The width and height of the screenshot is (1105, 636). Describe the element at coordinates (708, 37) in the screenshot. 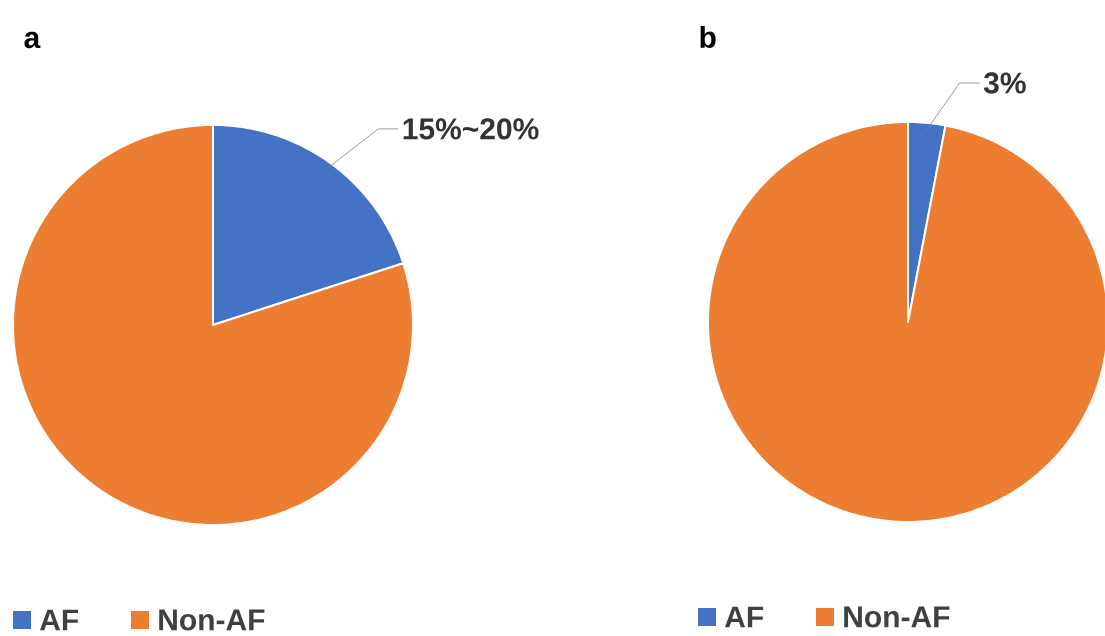

I see `chart-title: b` at that location.